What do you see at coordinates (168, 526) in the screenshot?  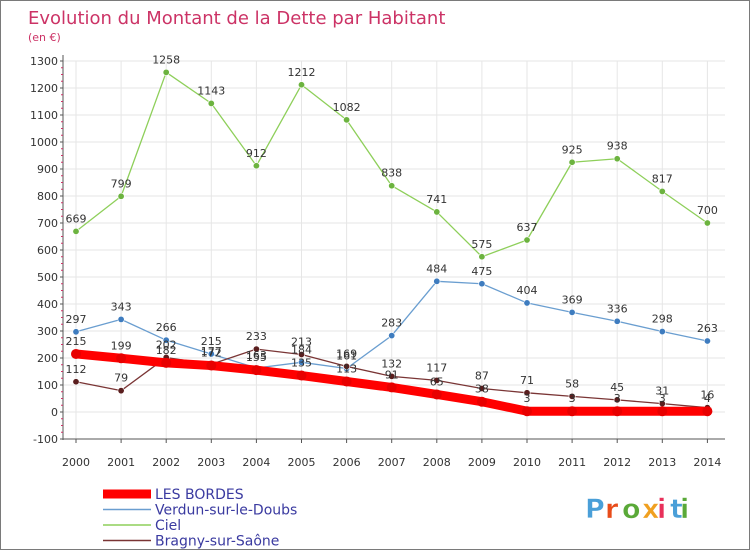 I see `legend-label: Ciel` at bounding box center [168, 526].